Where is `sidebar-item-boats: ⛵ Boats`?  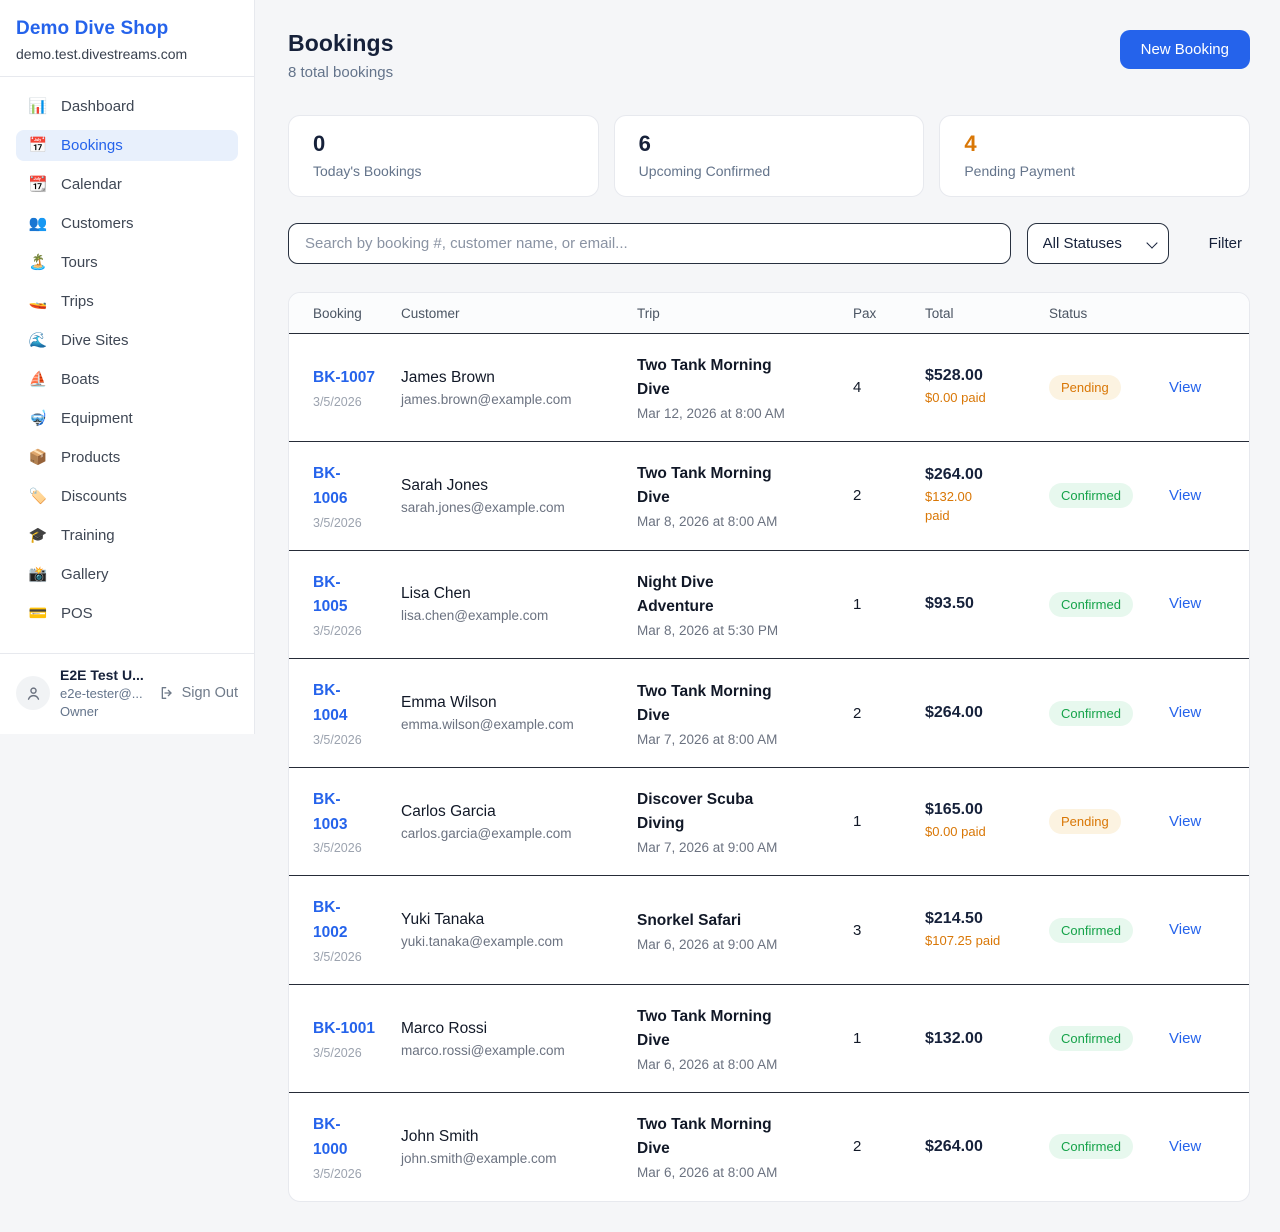 sidebar-item-boats: ⛵ Boats is located at coordinates (127, 379).